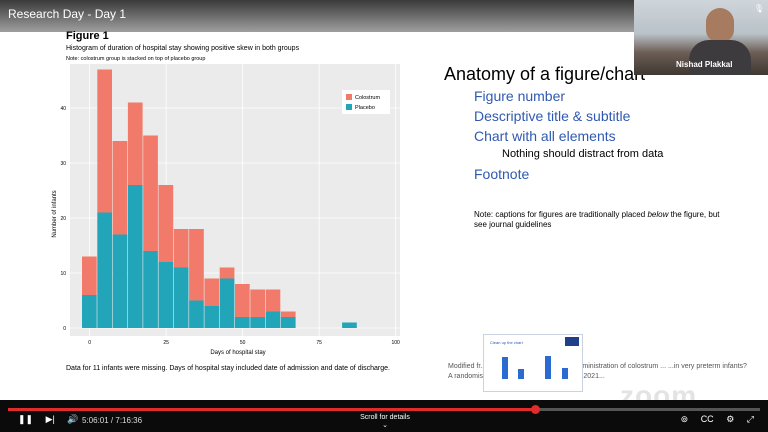  I want to click on webcam-tile: 🎙 Nishad Plakkal, so click(701, 37).